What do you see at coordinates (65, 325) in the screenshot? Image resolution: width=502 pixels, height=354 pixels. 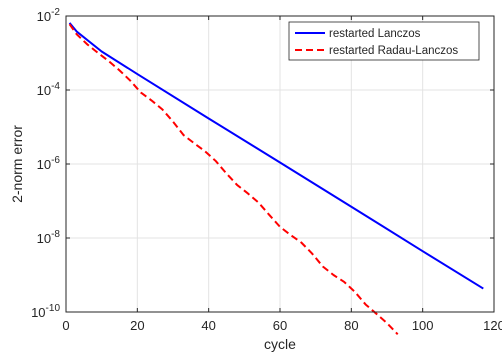 I see `x-tick-label: 0` at bounding box center [65, 325].